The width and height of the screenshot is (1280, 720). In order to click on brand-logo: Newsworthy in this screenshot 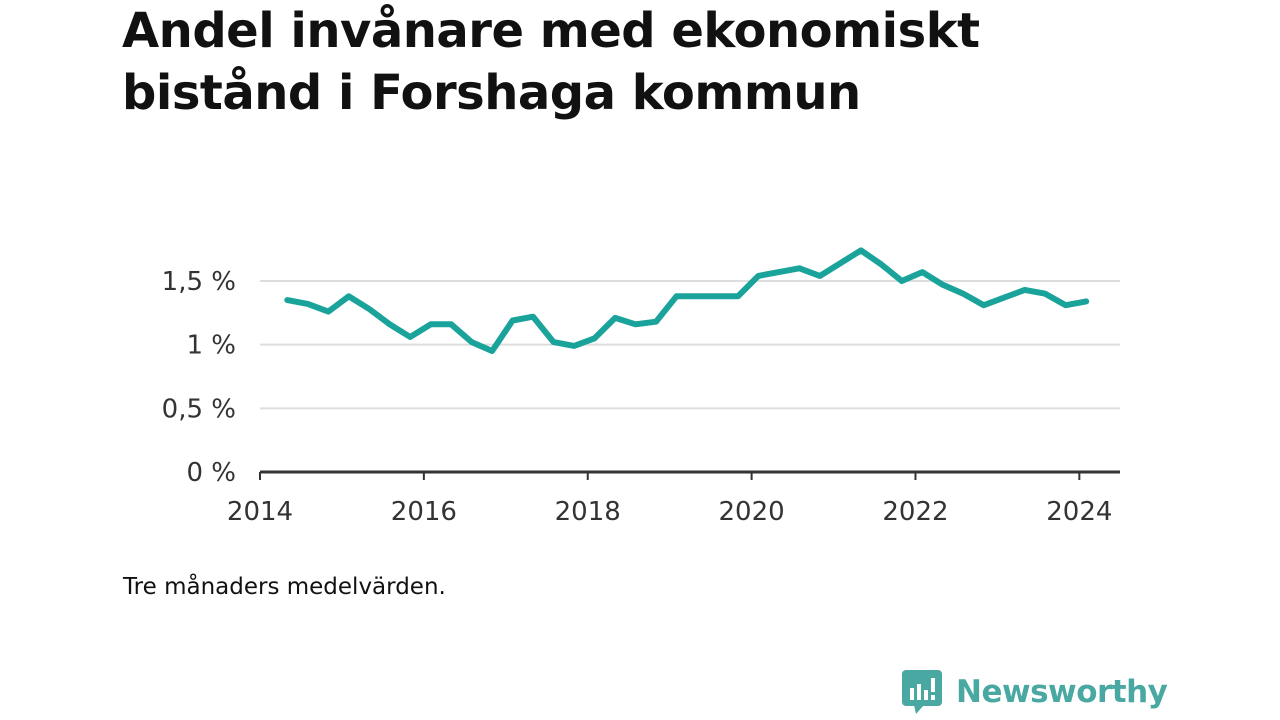, I will do `click(1035, 692)`.